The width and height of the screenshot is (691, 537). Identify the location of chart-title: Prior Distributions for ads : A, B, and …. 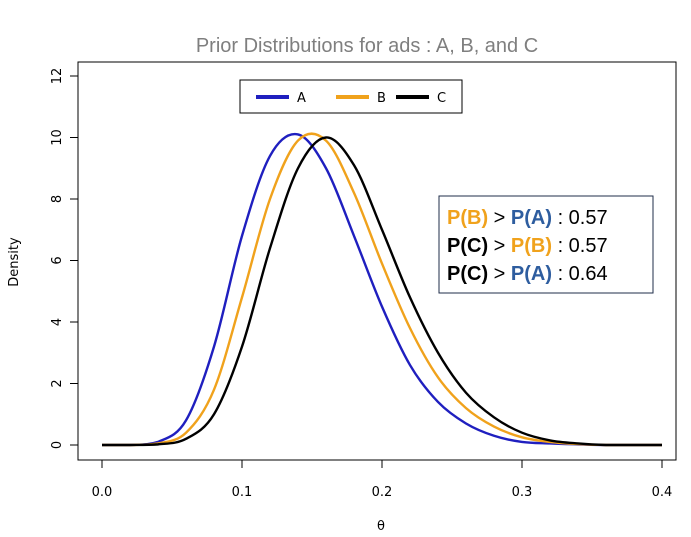
(367, 46).